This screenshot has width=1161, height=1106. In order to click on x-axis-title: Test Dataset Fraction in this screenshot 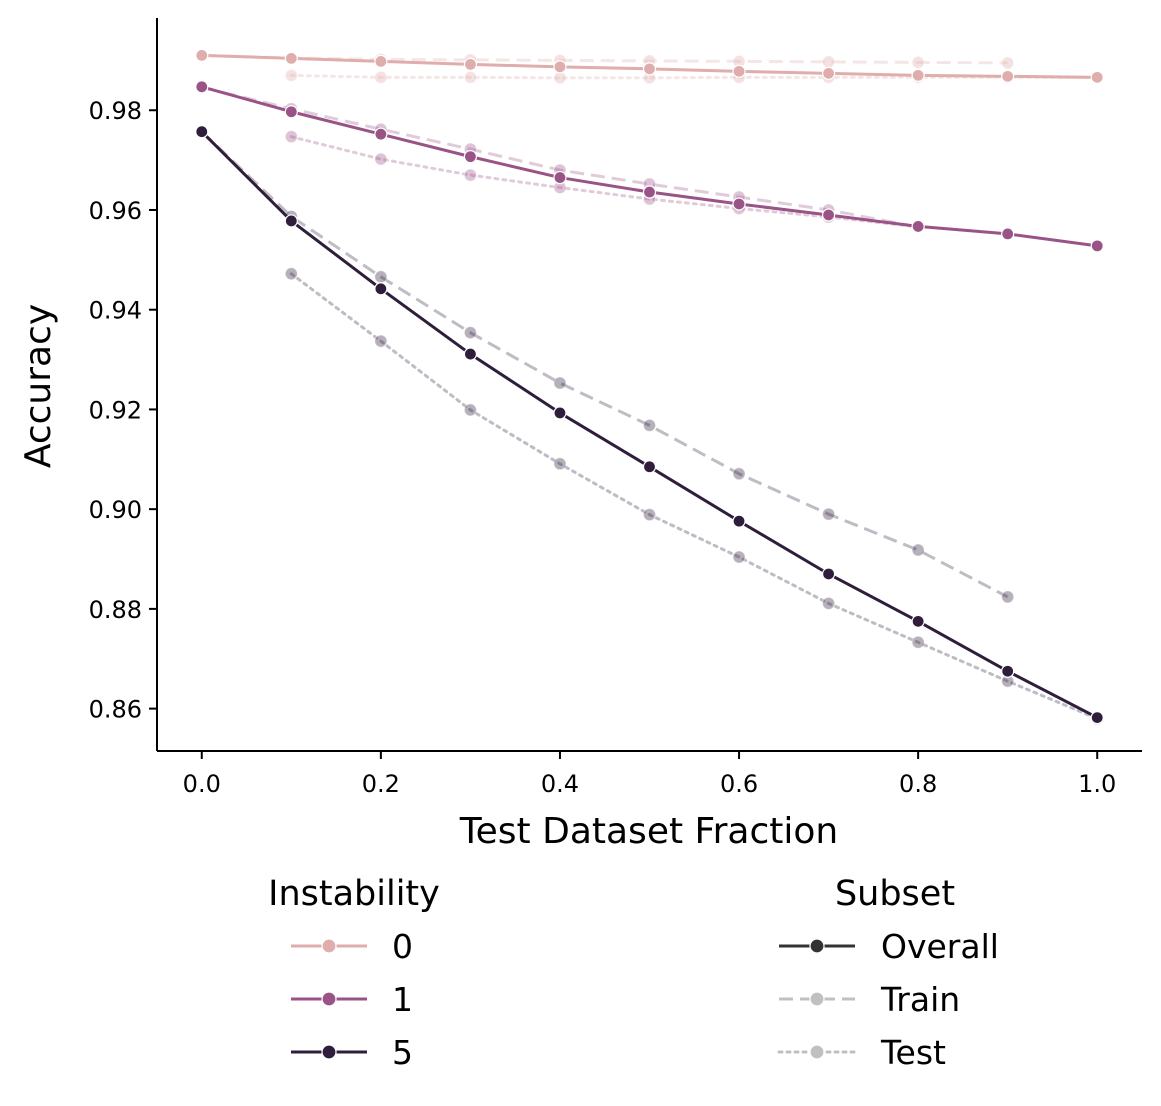, I will do `click(648, 831)`.